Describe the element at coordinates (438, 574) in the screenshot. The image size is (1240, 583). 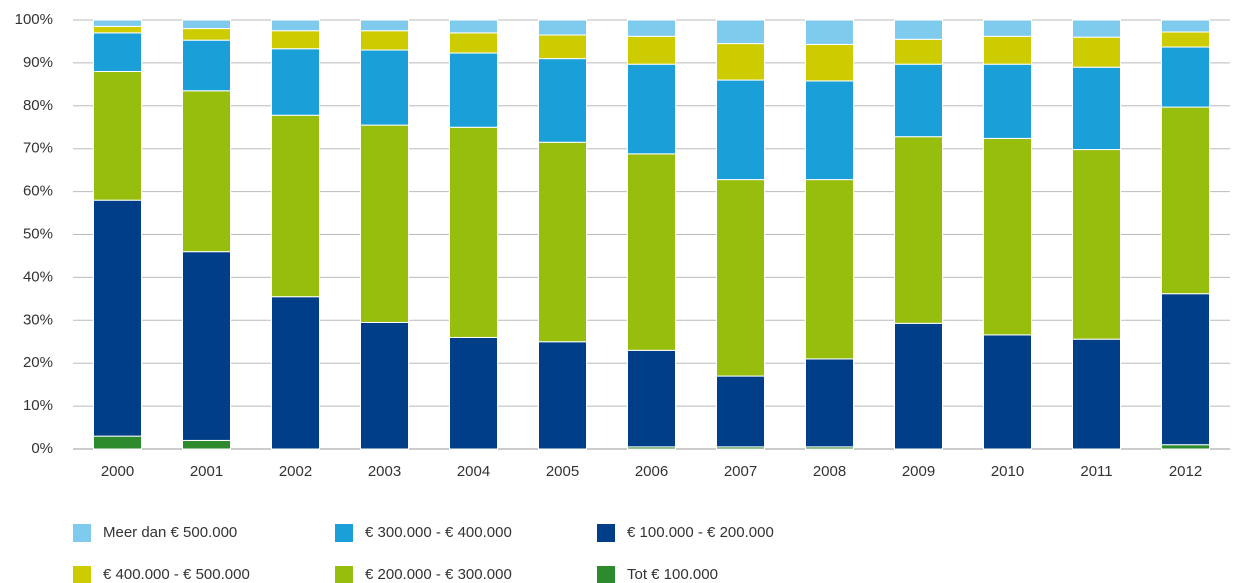
I see `legend-label: € 200.000 - € 300.000` at that location.